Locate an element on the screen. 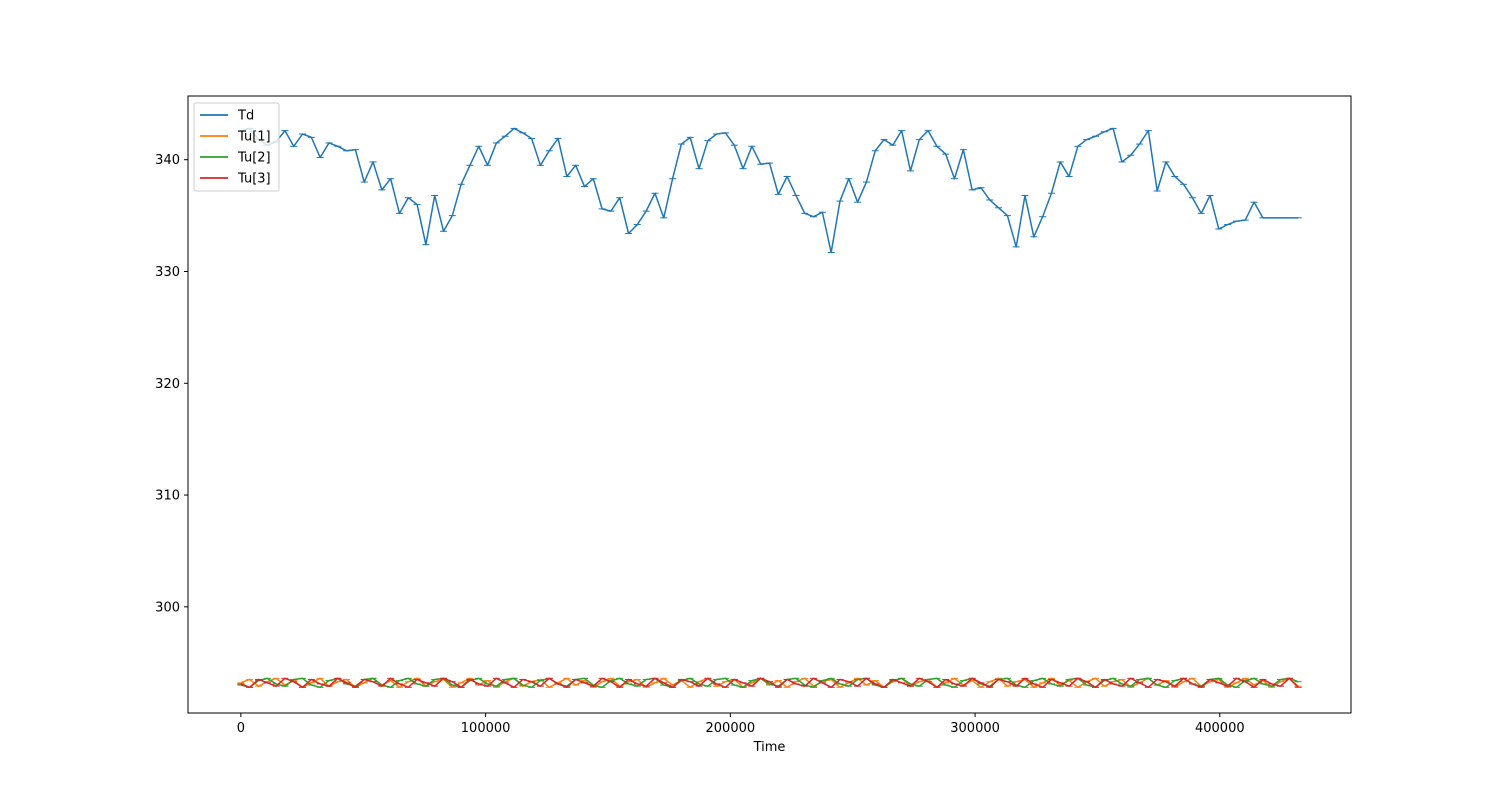 The width and height of the screenshot is (1500, 800). legend-label-tu-3: Tu[3] is located at coordinates (254, 179).